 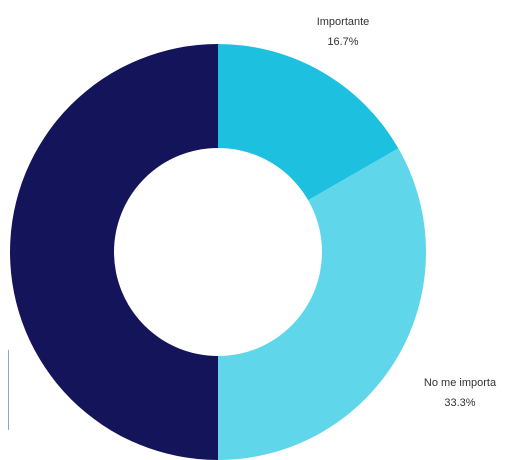 I want to click on slice-value-label-1: 16.7%, so click(x=342, y=42).